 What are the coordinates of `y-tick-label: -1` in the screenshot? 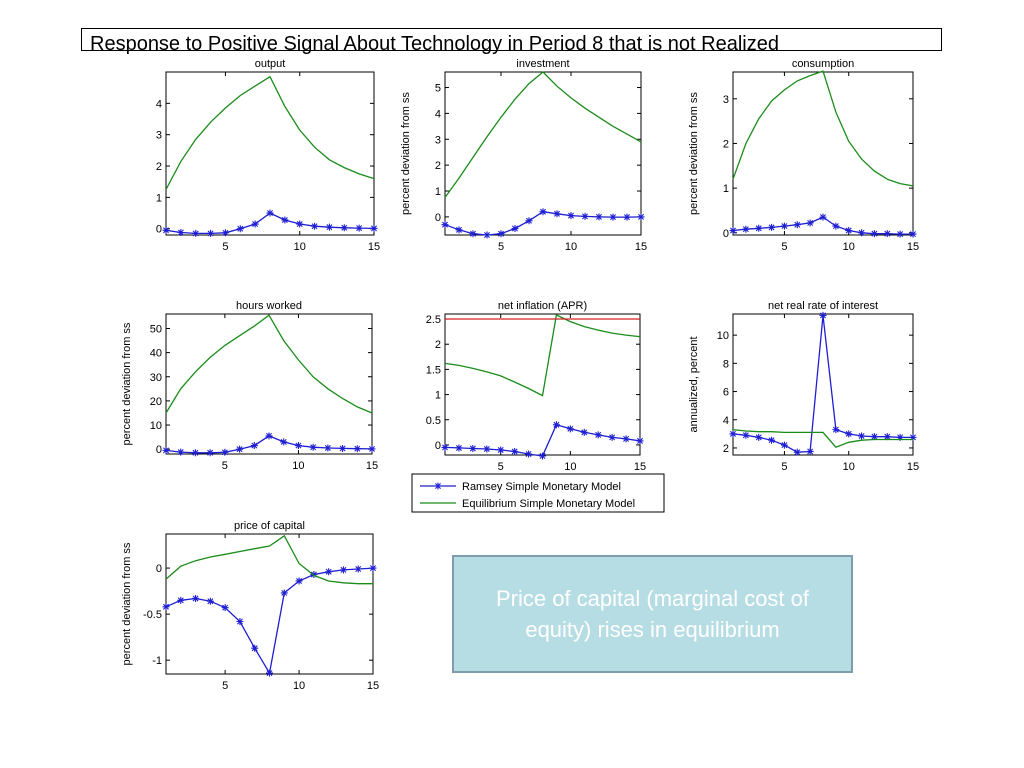 It's located at (157, 661).